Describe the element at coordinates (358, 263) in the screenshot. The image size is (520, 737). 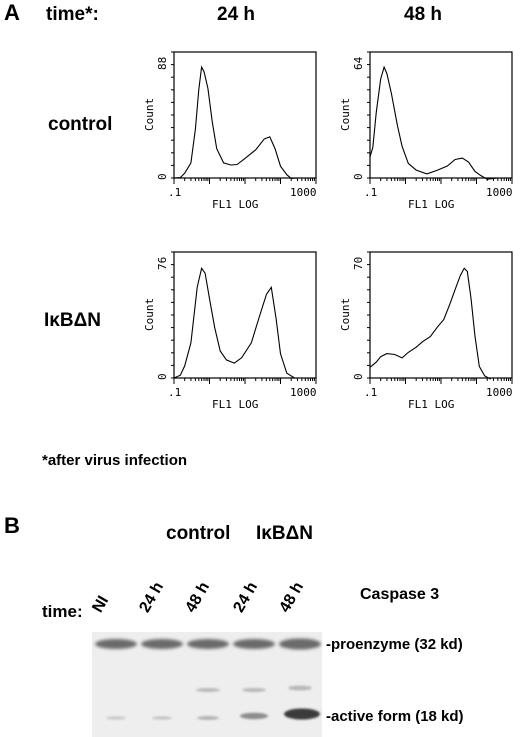
I see `y-max-label: 70` at that location.